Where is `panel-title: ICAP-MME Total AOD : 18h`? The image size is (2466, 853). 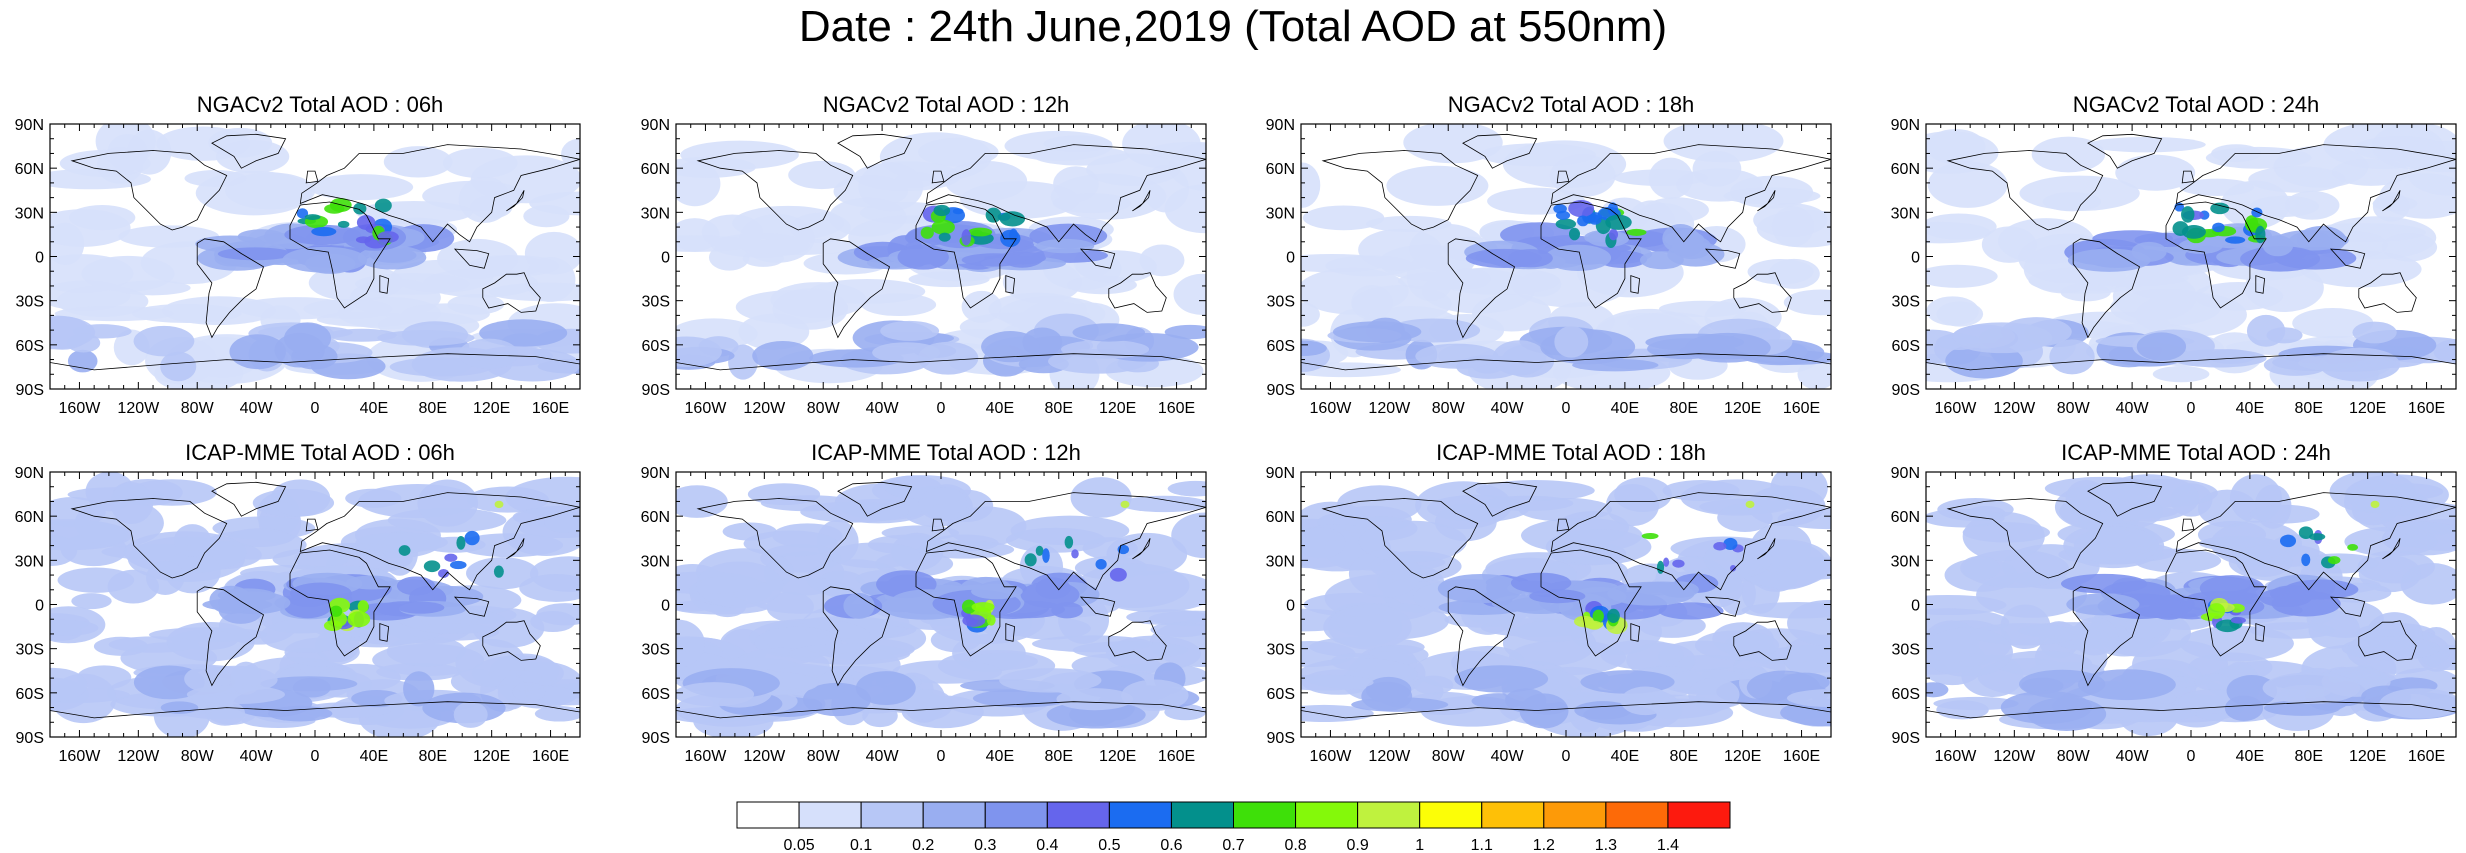 panel-title: ICAP-MME Total AOD : 18h is located at coordinates (1571, 452).